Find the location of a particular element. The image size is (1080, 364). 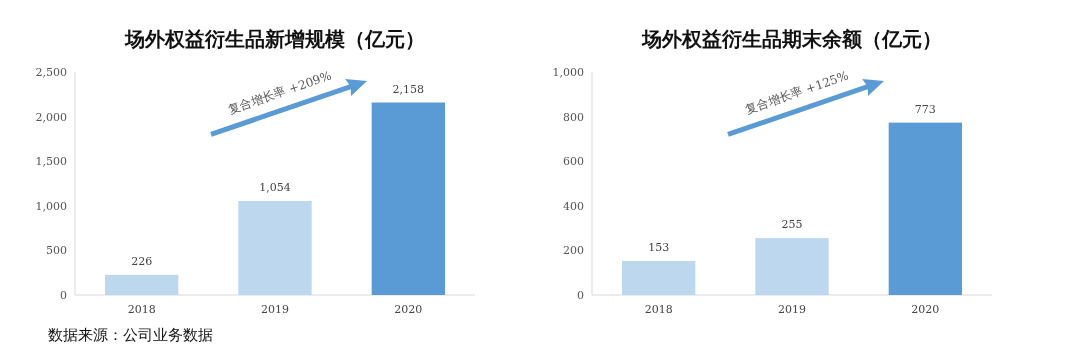

y-tick-label: 800 is located at coordinates (573, 117).